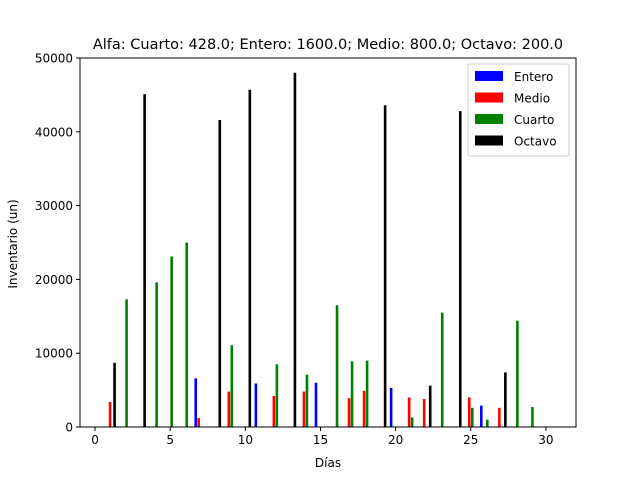  Describe the element at coordinates (13, 243) in the screenshot. I see `y-axis-label: Inventario (un)` at that location.